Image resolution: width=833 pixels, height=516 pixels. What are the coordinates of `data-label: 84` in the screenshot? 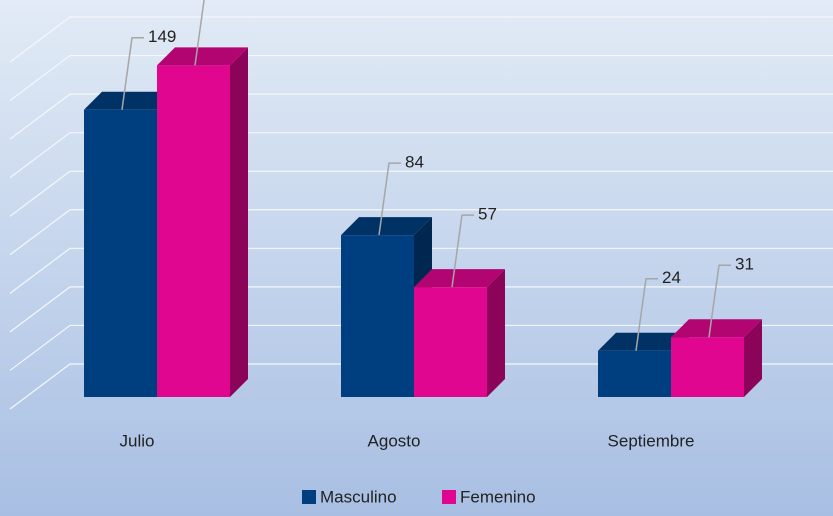 It's located at (414, 162).